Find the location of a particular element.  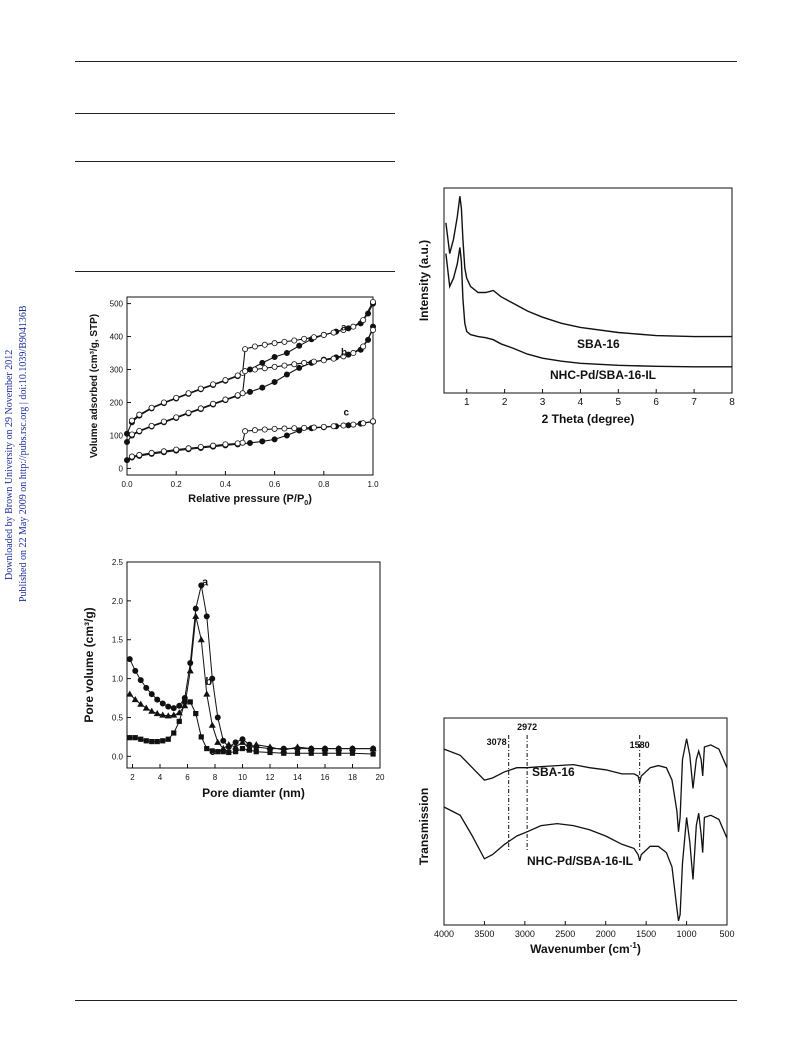

isotherm-ytick-label: 300 is located at coordinates (117, 370).